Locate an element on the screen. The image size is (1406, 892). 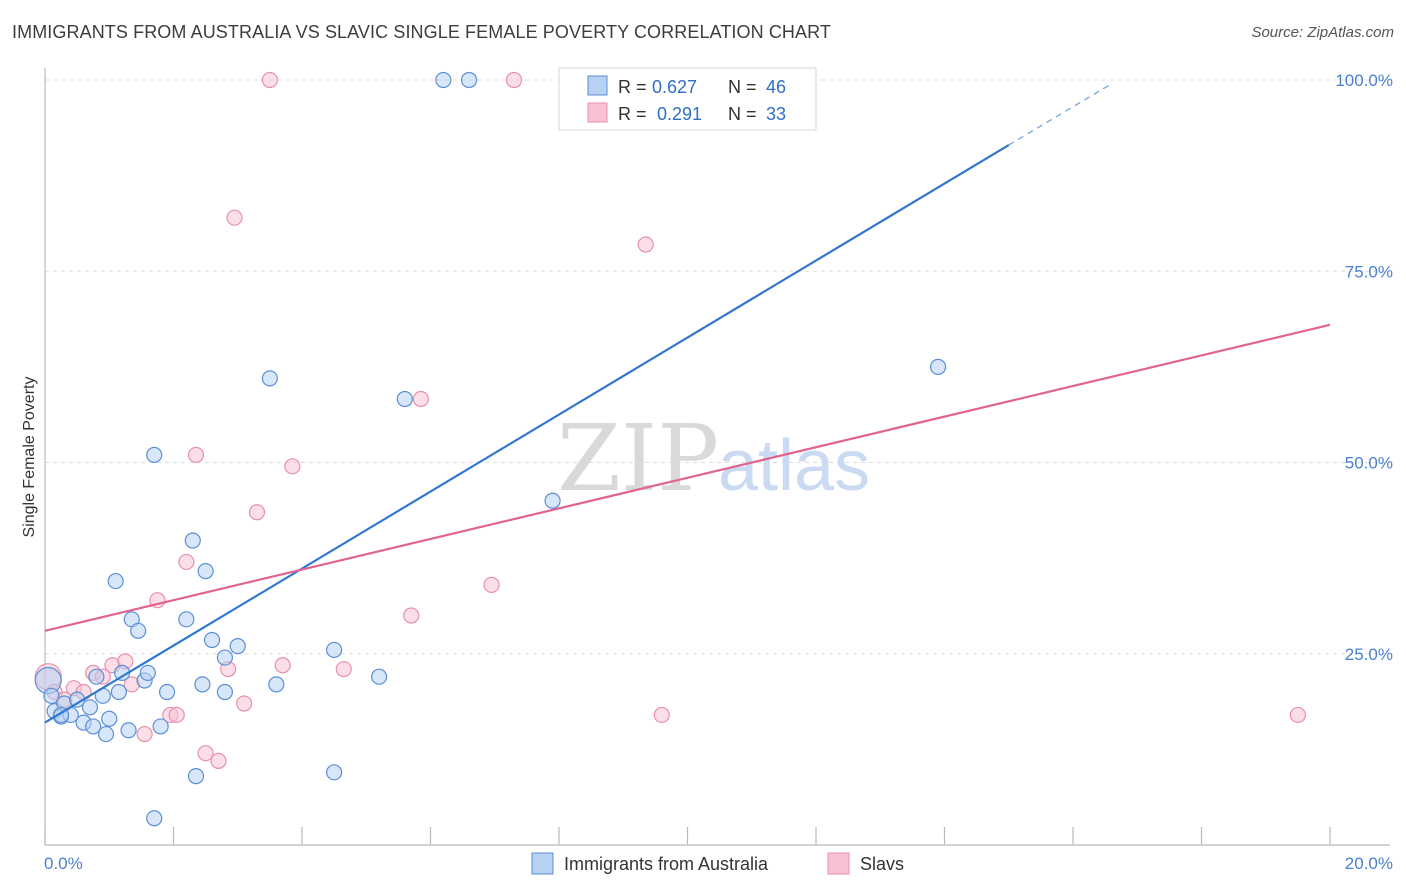
y-tick-label-50: 50.0% is located at coordinates (1369, 463).